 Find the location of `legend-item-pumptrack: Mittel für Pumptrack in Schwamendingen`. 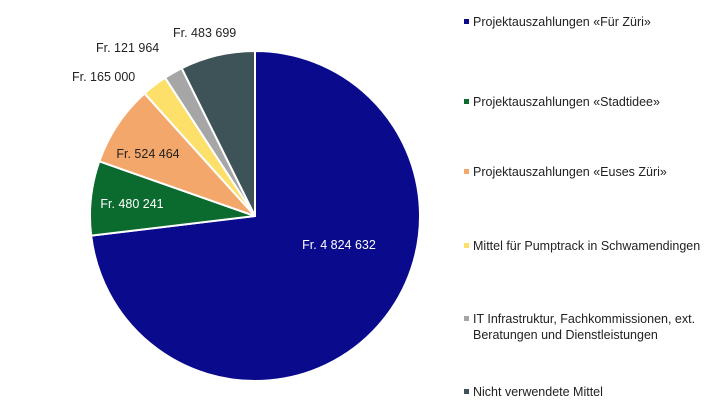

legend-item-pumptrack: Mittel für Pumptrack in Schwamendingen is located at coordinates (589, 246).